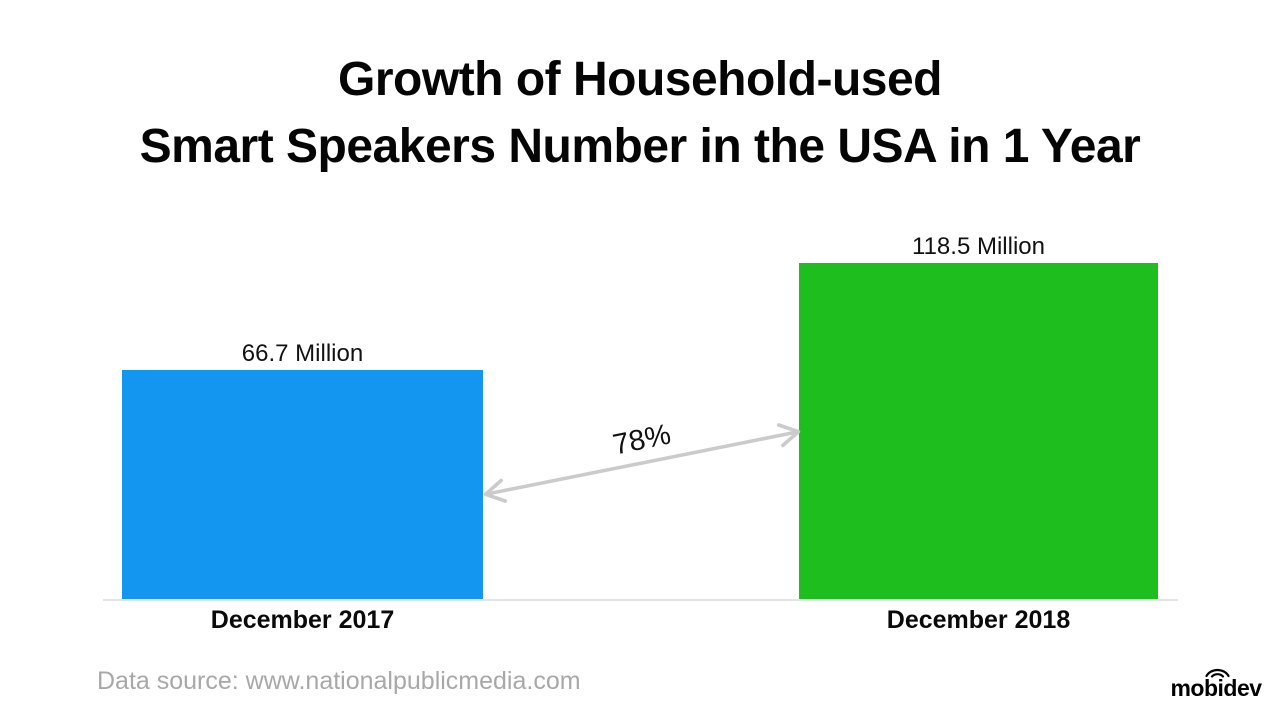 This screenshot has width=1280, height=720. I want to click on chart-title-line1: Growth of Household-used, so click(640, 79).